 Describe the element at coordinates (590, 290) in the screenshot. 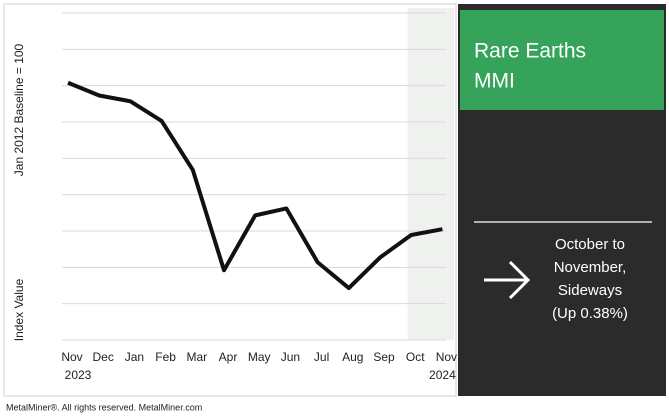

I see `callout-text: Sideways` at that location.